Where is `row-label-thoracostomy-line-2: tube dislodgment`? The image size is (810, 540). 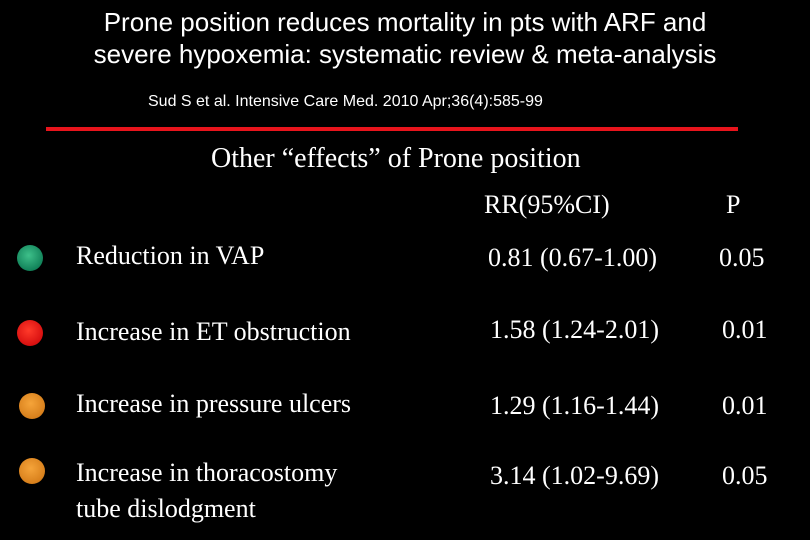
row-label-thoracostomy-line-2: tube dislodgment is located at coordinates (166, 508).